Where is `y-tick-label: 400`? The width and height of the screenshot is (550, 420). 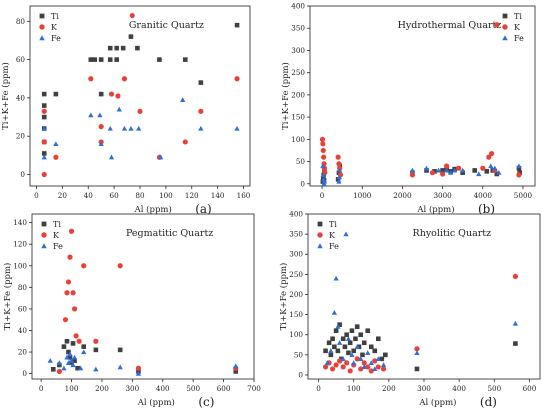
y-tick-label: 400 is located at coordinates (298, 6).